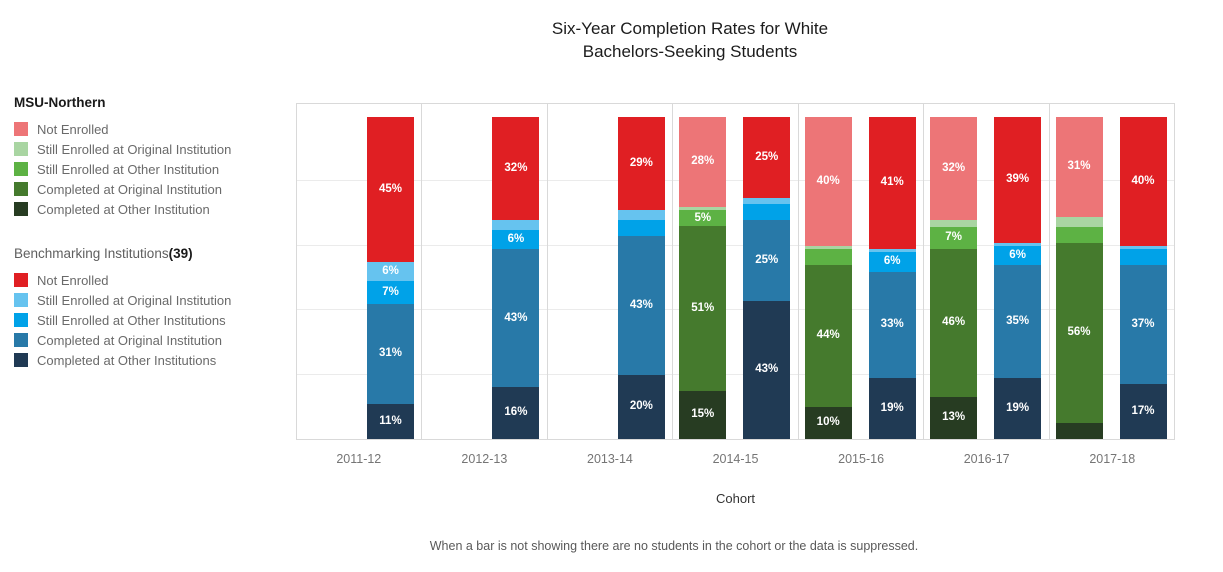  I want to click on bar-value-label: 39%, so click(1018, 179).